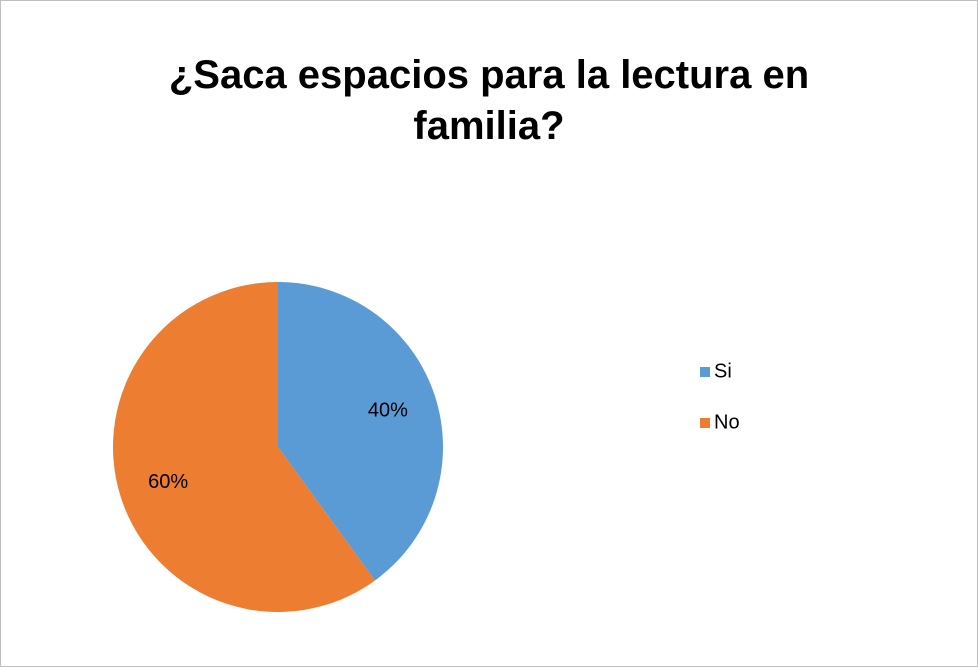 This screenshot has height=667, width=978. What do you see at coordinates (168, 482) in the screenshot?
I see `data-label: 60%` at bounding box center [168, 482].